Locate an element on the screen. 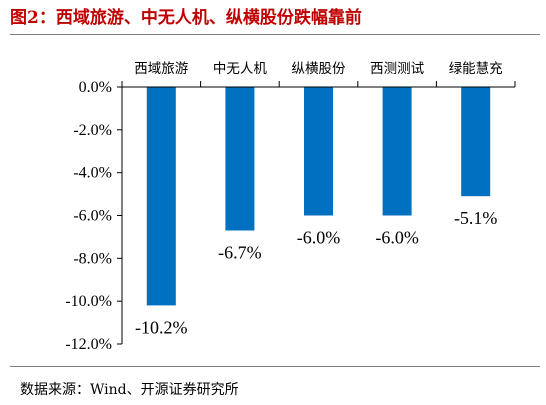 Image resolution: width=546 pixels, height=405 pixels. figure-title: 图2：西域旅游、中无人机、纵横股份跌幅靠前 is located at coordinates (186, 18).